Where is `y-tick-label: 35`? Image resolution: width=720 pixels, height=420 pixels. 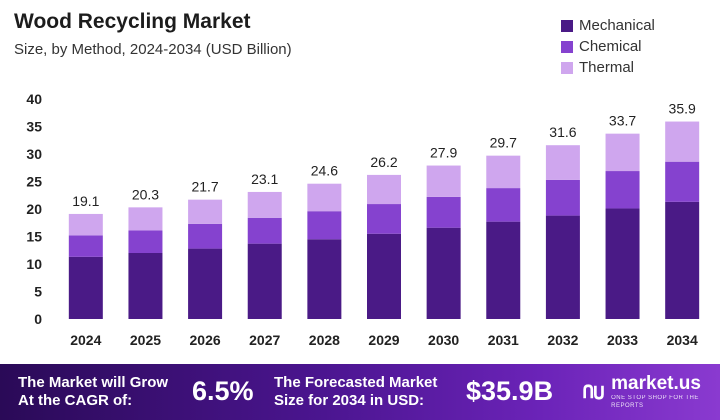 y-tick-label: 35 is located at coordinates (34, 127).